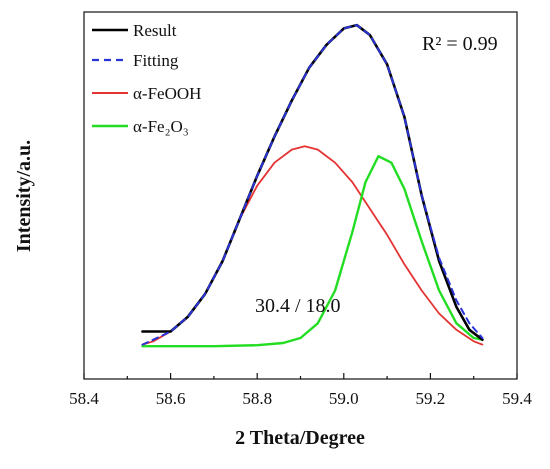  Describe the element at coordinates (146, 78) in the screenshot. I see `legend: Result Fitting α-FeOOH α-Fe₂O₃` at that location.